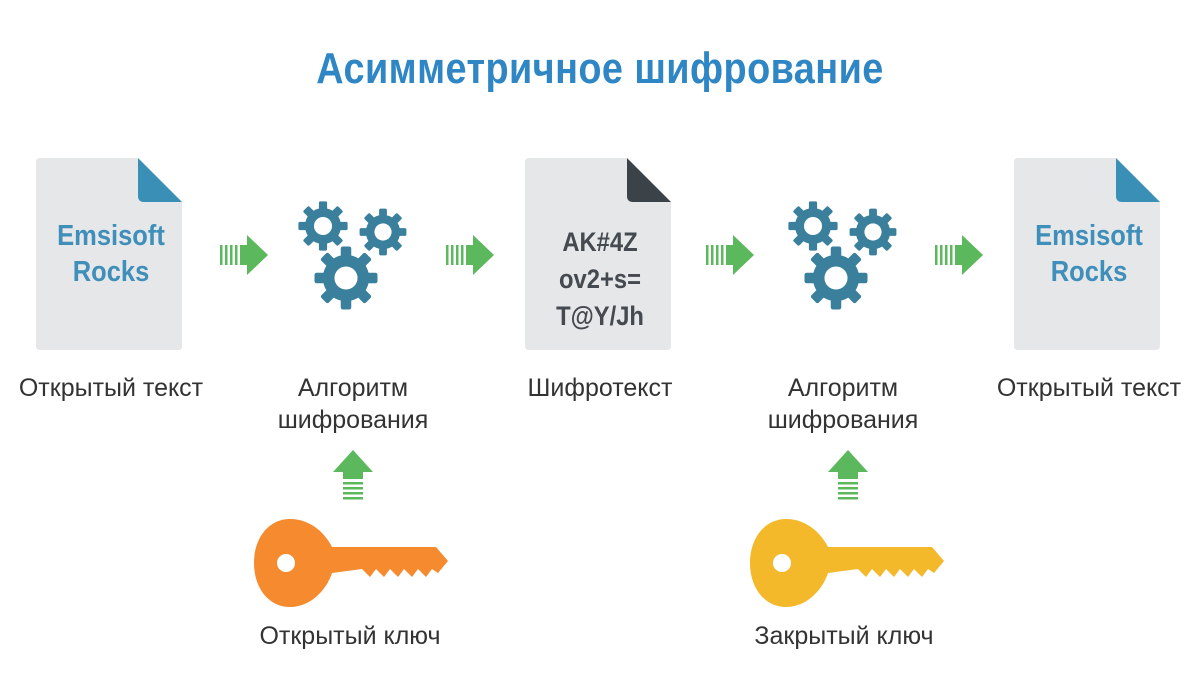 The width and height of the screenshot is (1200, 695). What do you see at coordinates (352, 255) in the screenshot?
I see `gears-encrypt-icon` at bounding box center [352, 255].